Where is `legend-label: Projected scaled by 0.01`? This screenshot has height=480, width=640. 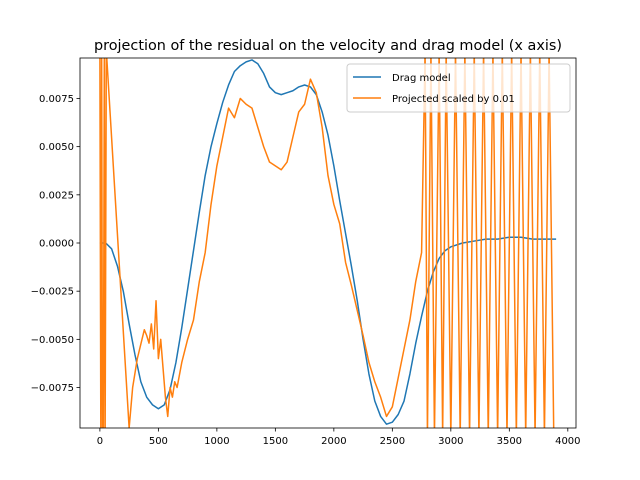
legend-label: Projected scaled by 0.01 is located at coordinates (453, 99).